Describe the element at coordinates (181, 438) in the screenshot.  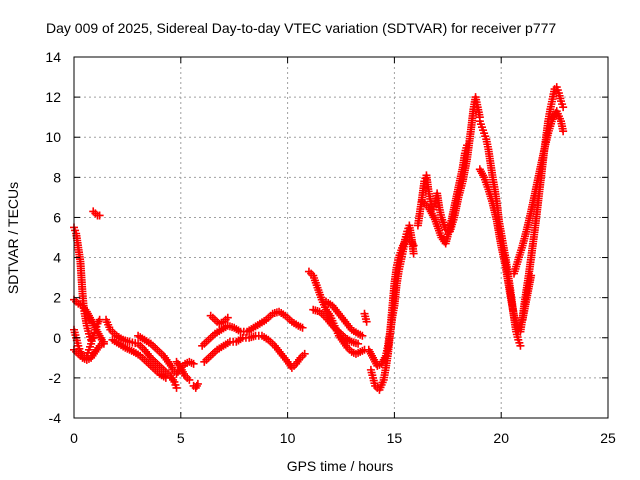
I see `x-tick-label: 5` at that location.